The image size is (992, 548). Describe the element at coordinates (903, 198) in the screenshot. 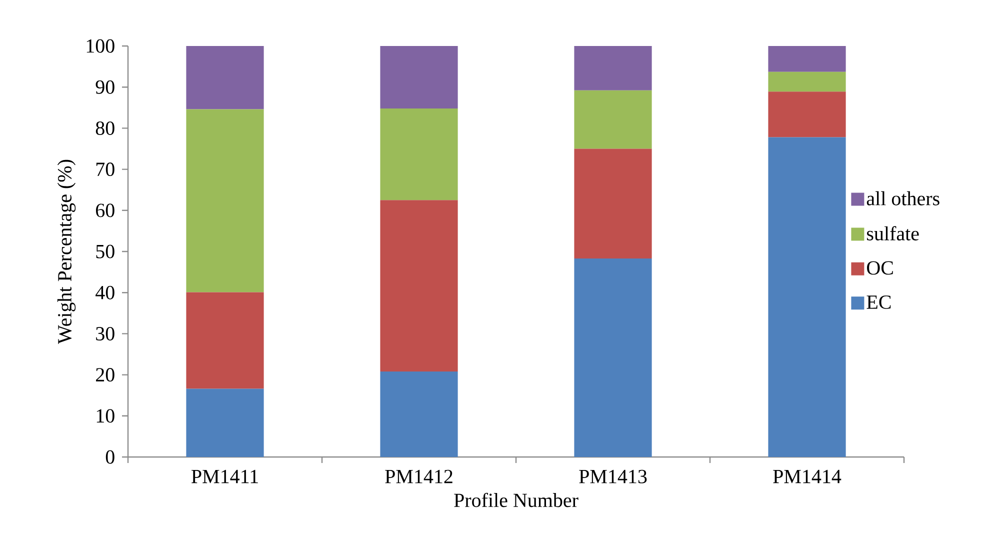

I see `legend-label: all others` at that location.